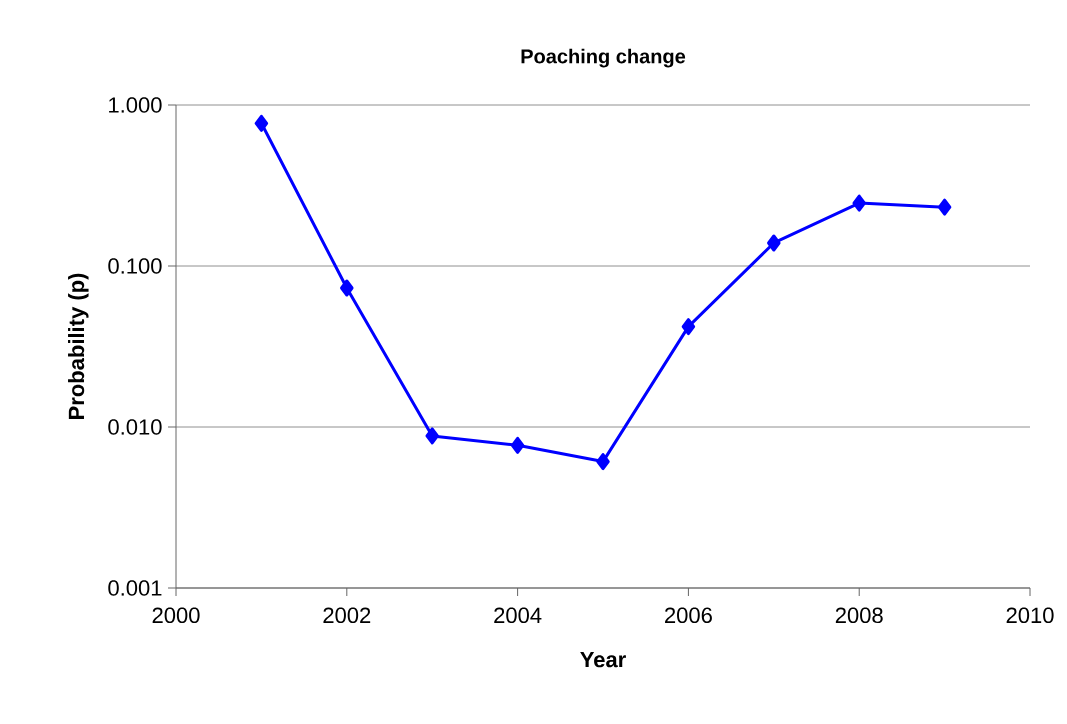 Image resolution: width=1067 pixels, height=724 pixels. I want to click on x-tick-label: 2004, so click(518, 615).